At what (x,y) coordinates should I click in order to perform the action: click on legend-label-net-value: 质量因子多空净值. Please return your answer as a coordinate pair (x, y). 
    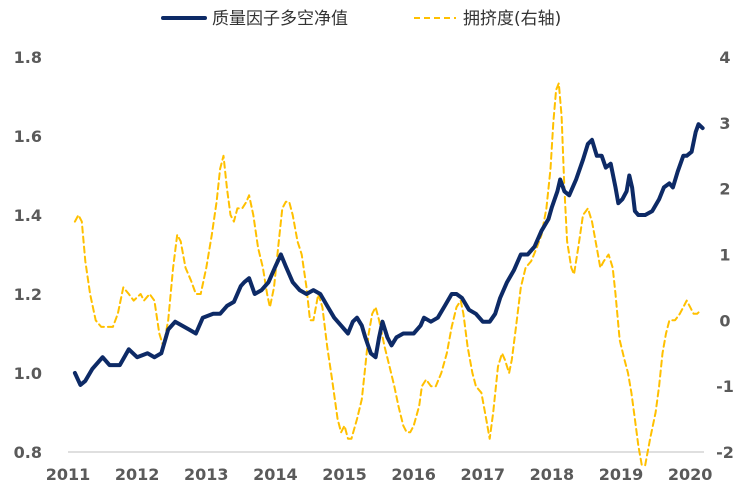
    Looking at the image, I should click on (280, 19).